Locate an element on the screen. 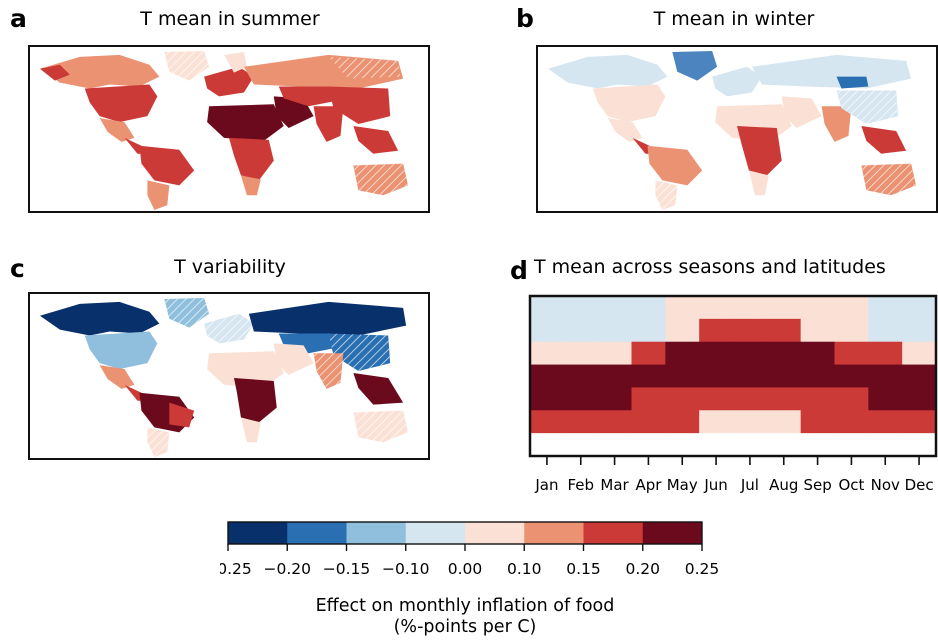  world-map-summer is located at coordinates (224, 130).